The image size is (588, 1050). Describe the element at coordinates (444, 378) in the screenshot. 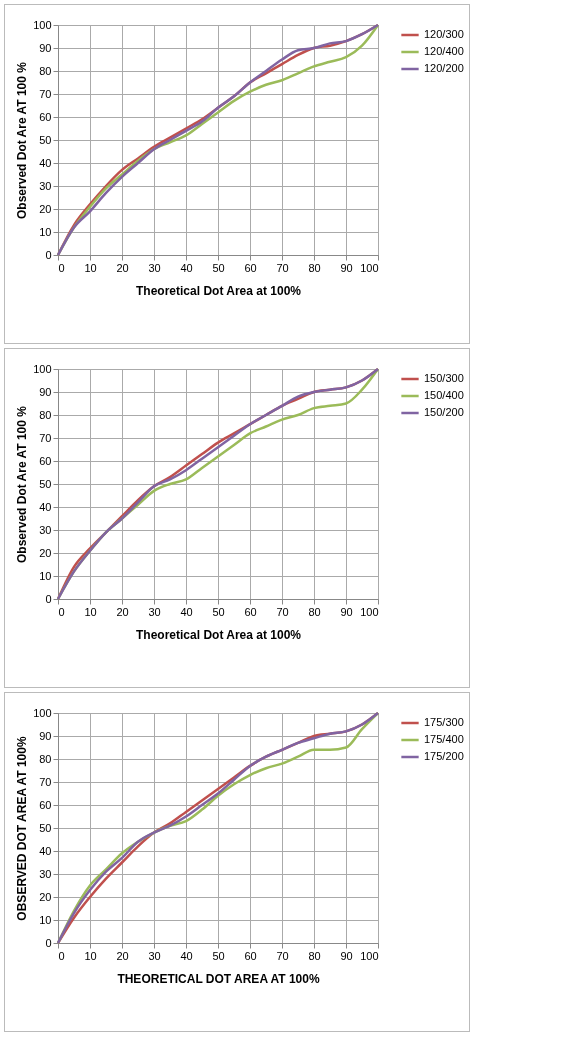

I see `legend-label: 150/300` at that location.